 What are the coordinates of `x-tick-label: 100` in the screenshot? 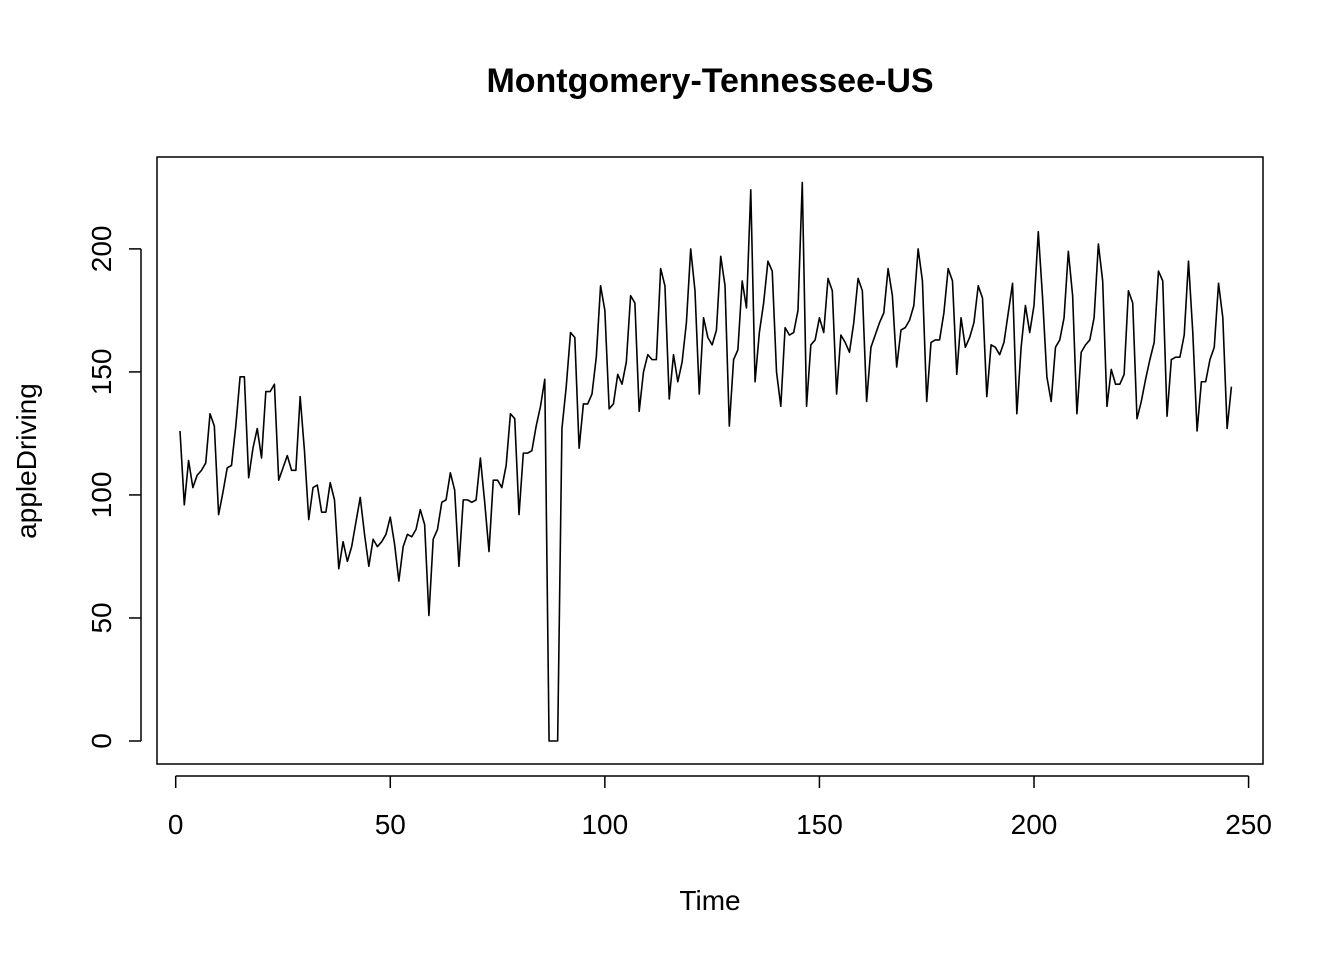 It's located at (604, 824).